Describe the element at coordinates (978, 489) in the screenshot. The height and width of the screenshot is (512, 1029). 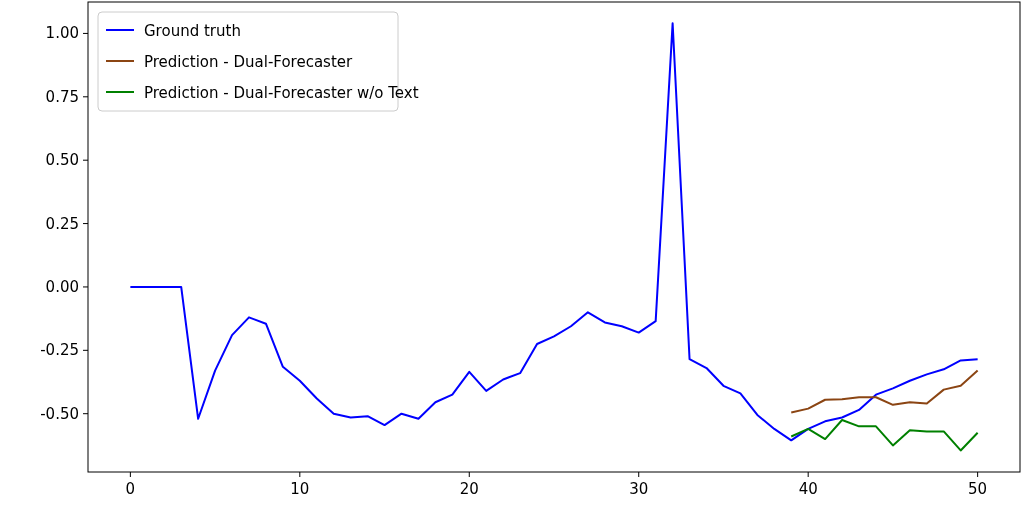
I see `x-tick-label: 50` at that location.